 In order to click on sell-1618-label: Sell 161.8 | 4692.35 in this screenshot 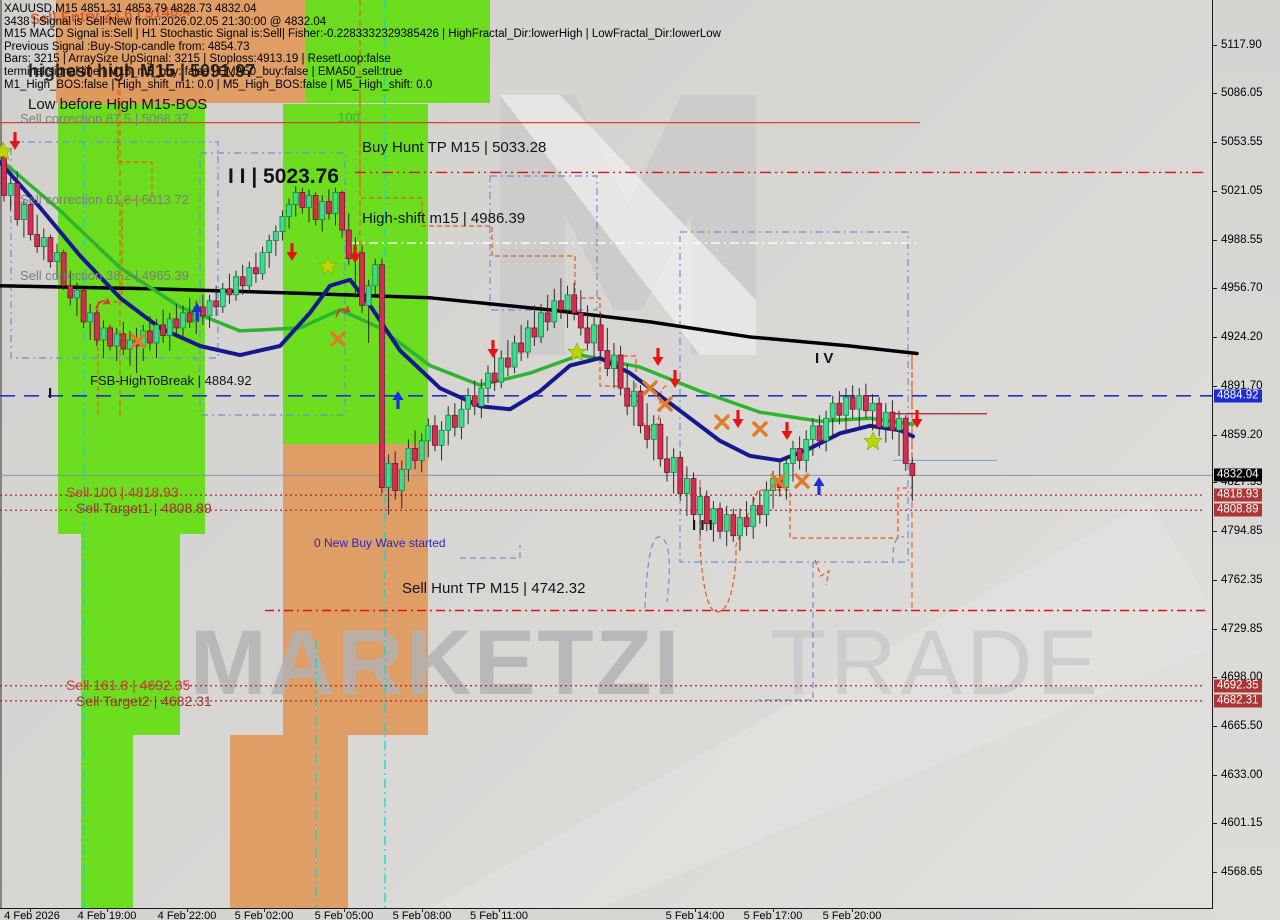, I will do `click(128, 685)`.